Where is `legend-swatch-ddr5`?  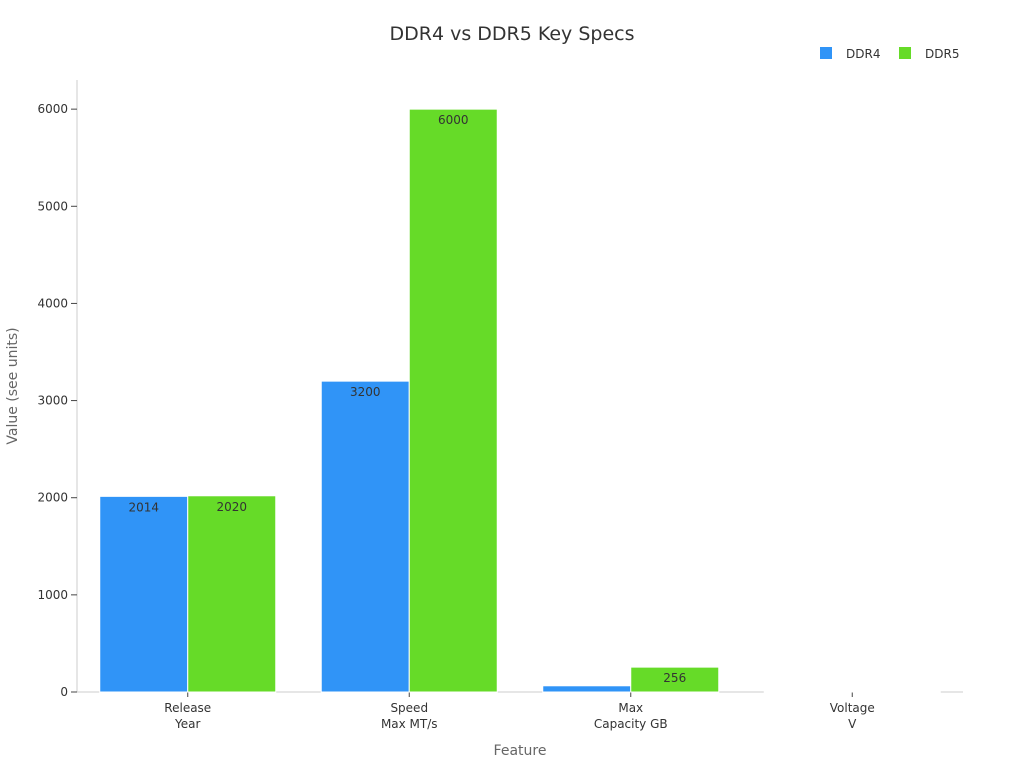
legend-swatch-ddr5 is located at coordinates (905, 53).